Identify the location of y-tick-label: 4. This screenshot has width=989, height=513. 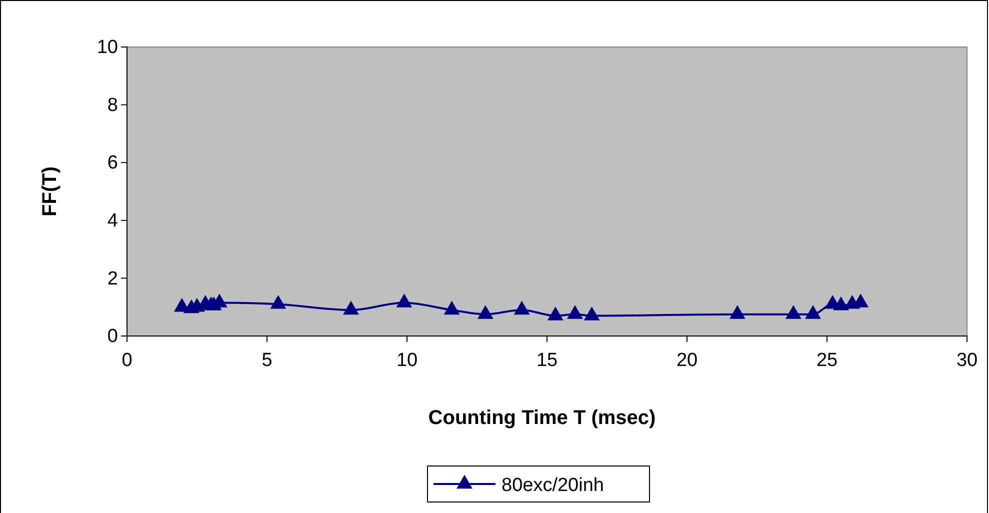
(112, 221).